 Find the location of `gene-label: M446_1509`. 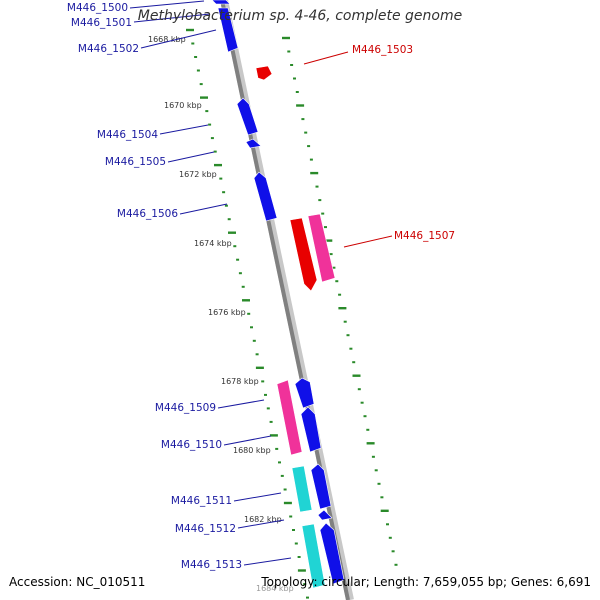

gene-label: M446_1509 is located at coordinates (185, 408).